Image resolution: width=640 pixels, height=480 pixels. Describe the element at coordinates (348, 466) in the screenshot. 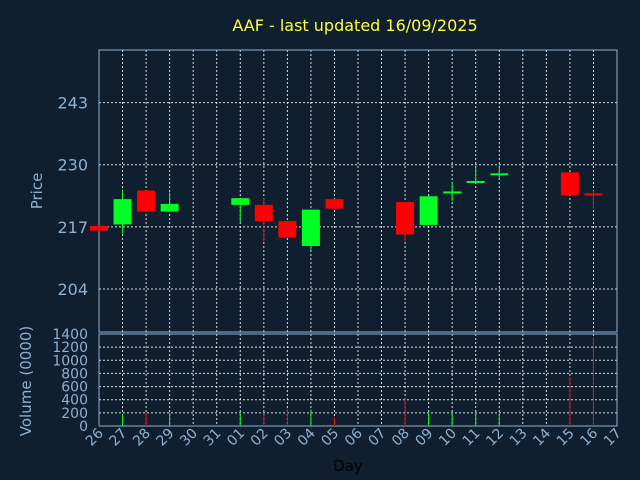

I see `x-axis-label: Day` at that location.